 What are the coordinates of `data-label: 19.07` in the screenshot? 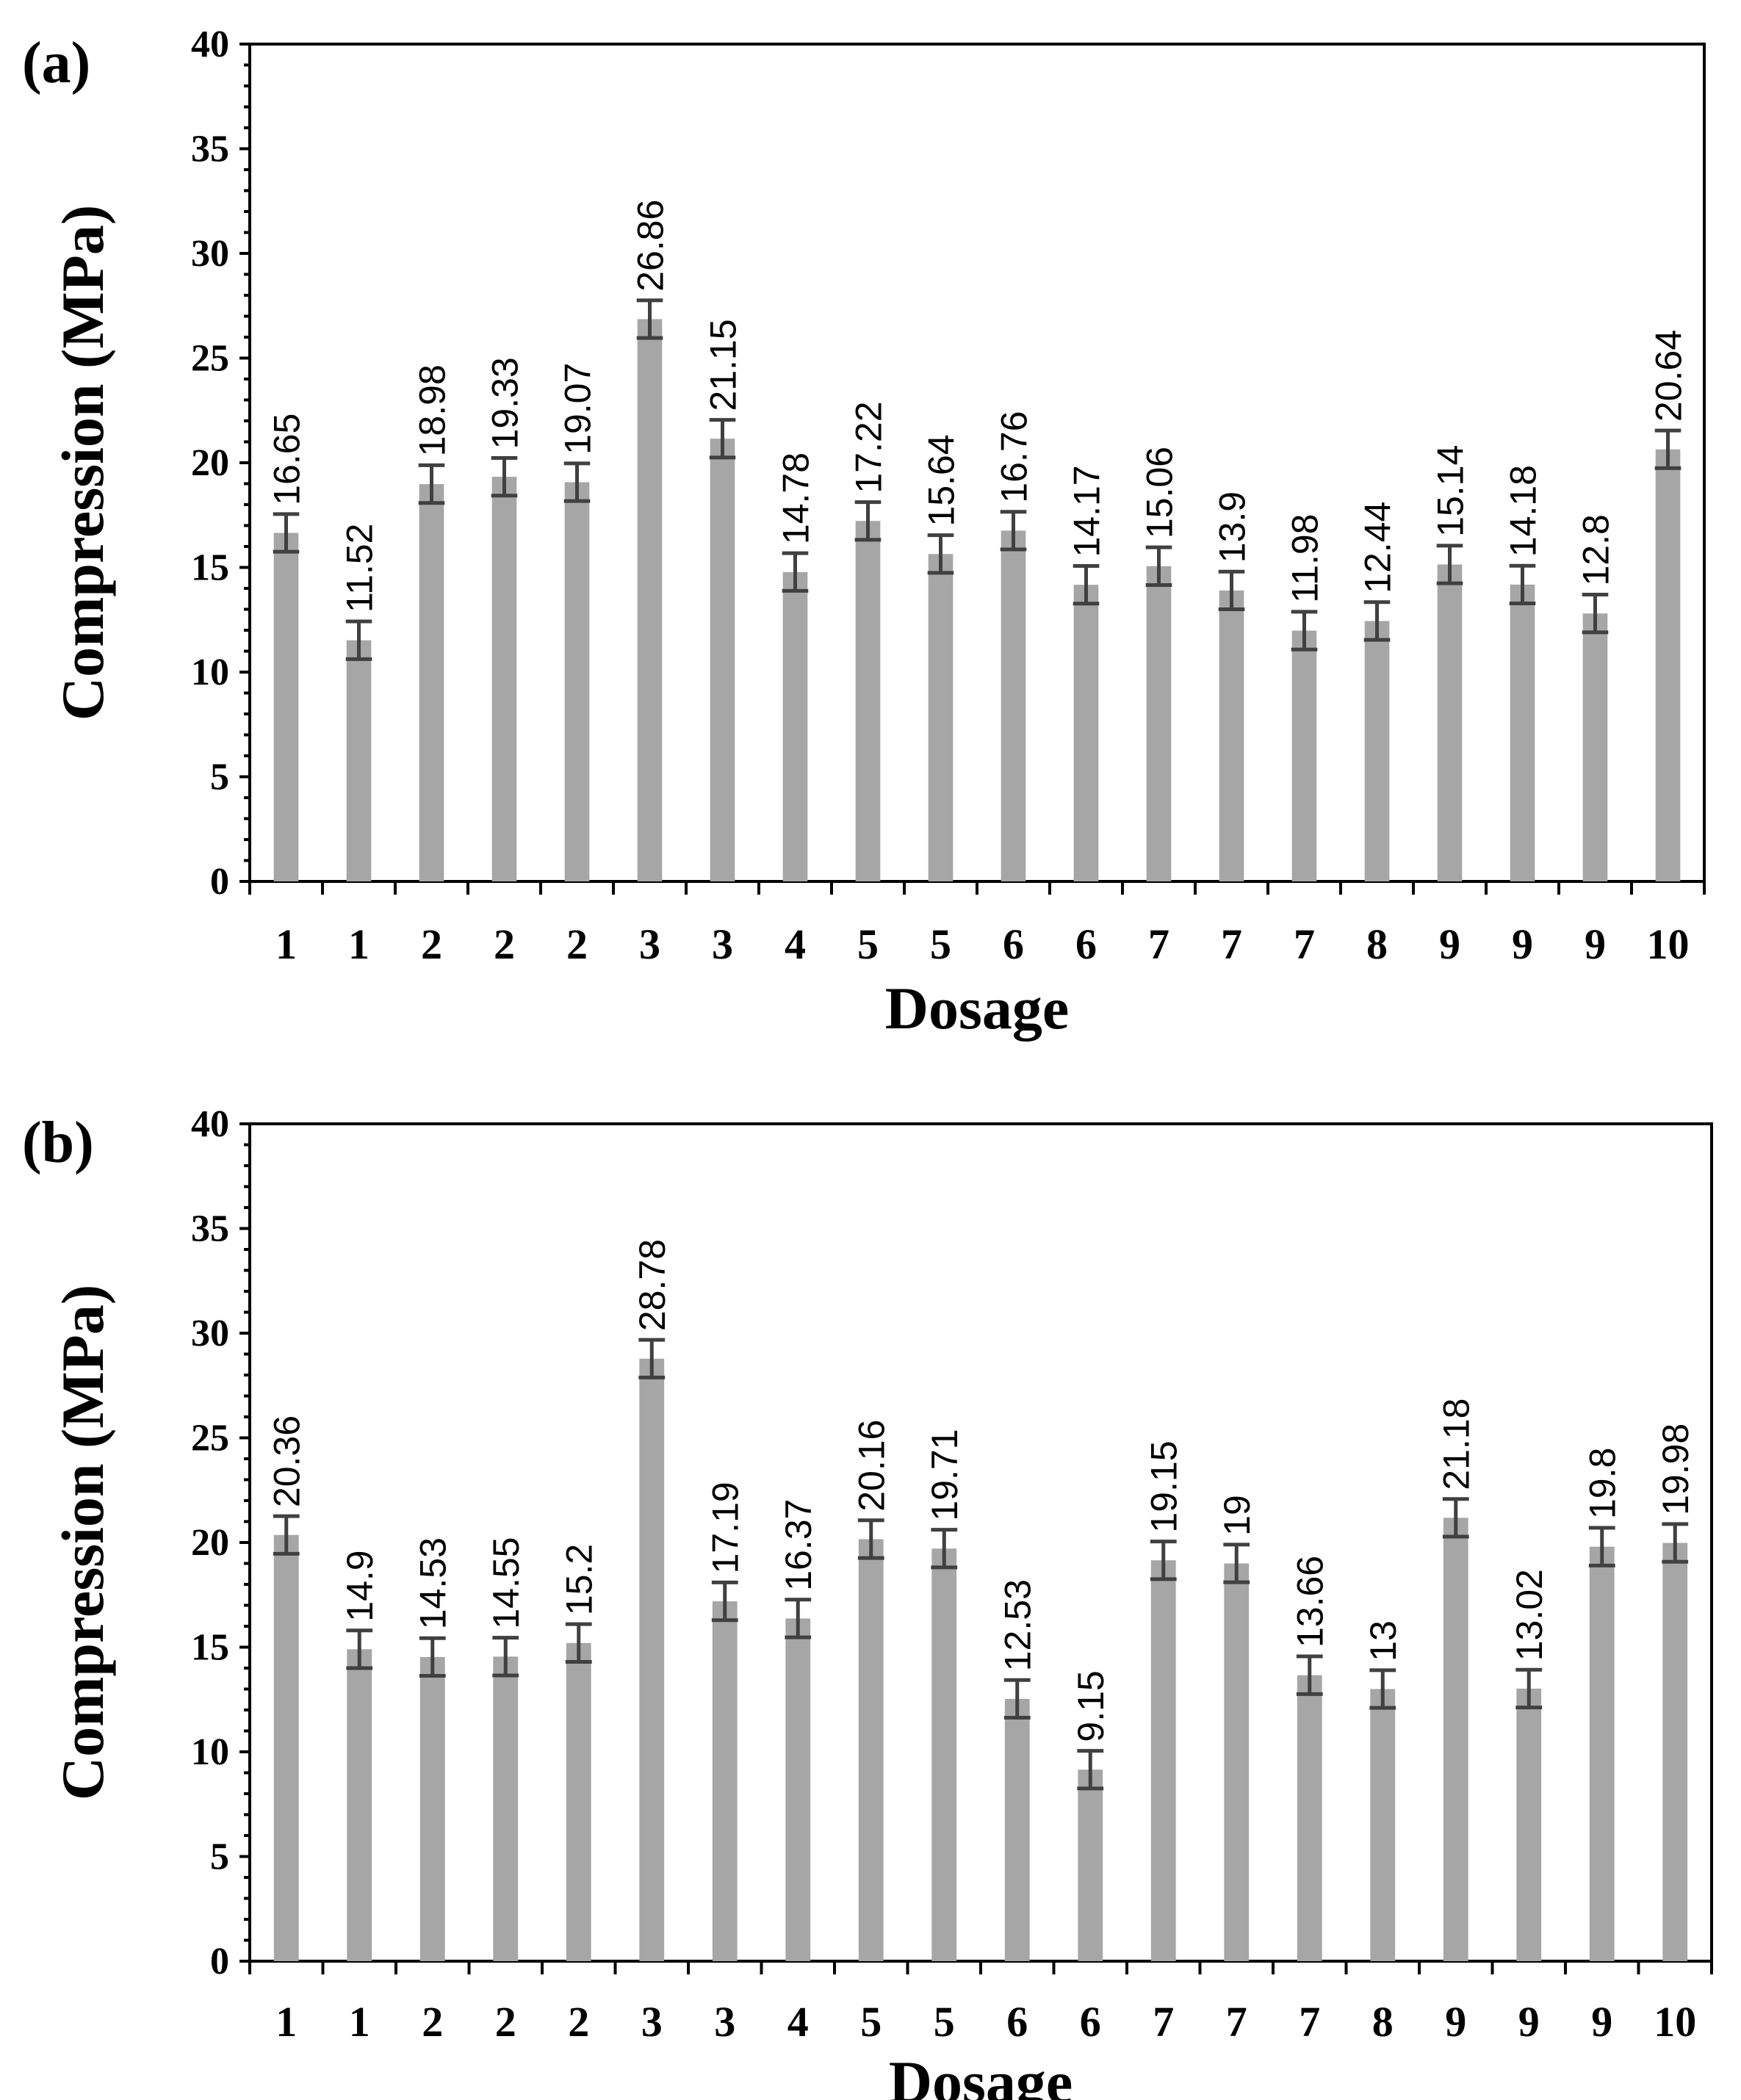 It's located at (578, 409).